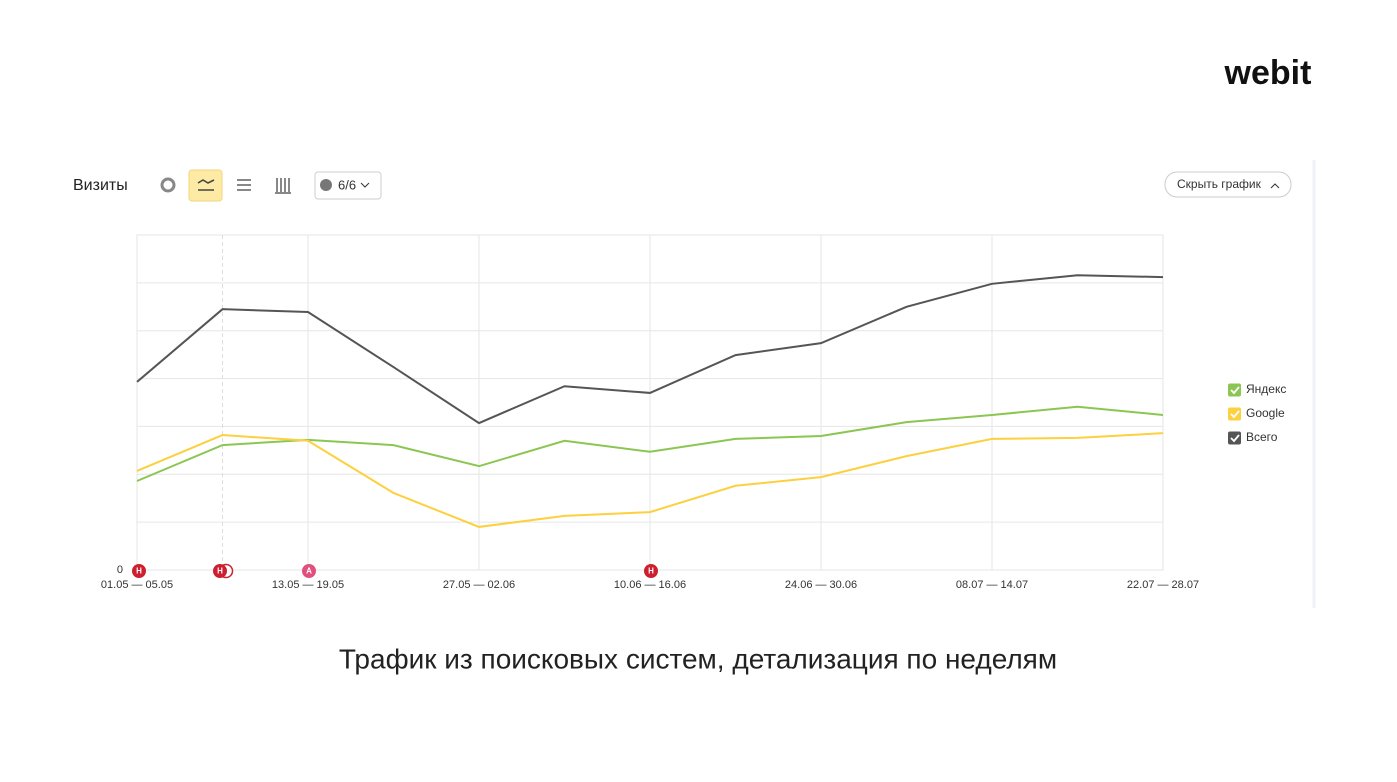 The image size is (1397, 782). Describe the element at coordinates (120, 570) in the screenshot. I see `y-tick-label: 0` at that location.